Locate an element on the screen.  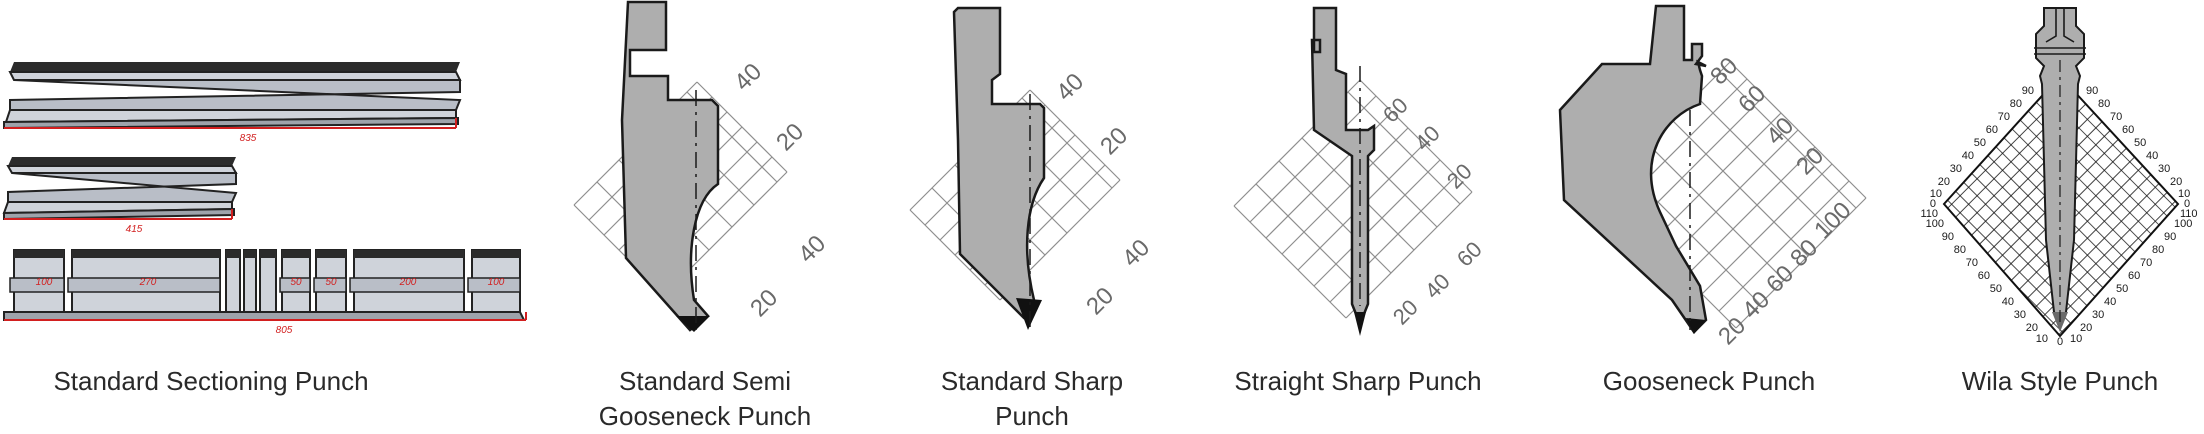
wila-right-tick-17: 50 is located at coordinates (2122, 289).